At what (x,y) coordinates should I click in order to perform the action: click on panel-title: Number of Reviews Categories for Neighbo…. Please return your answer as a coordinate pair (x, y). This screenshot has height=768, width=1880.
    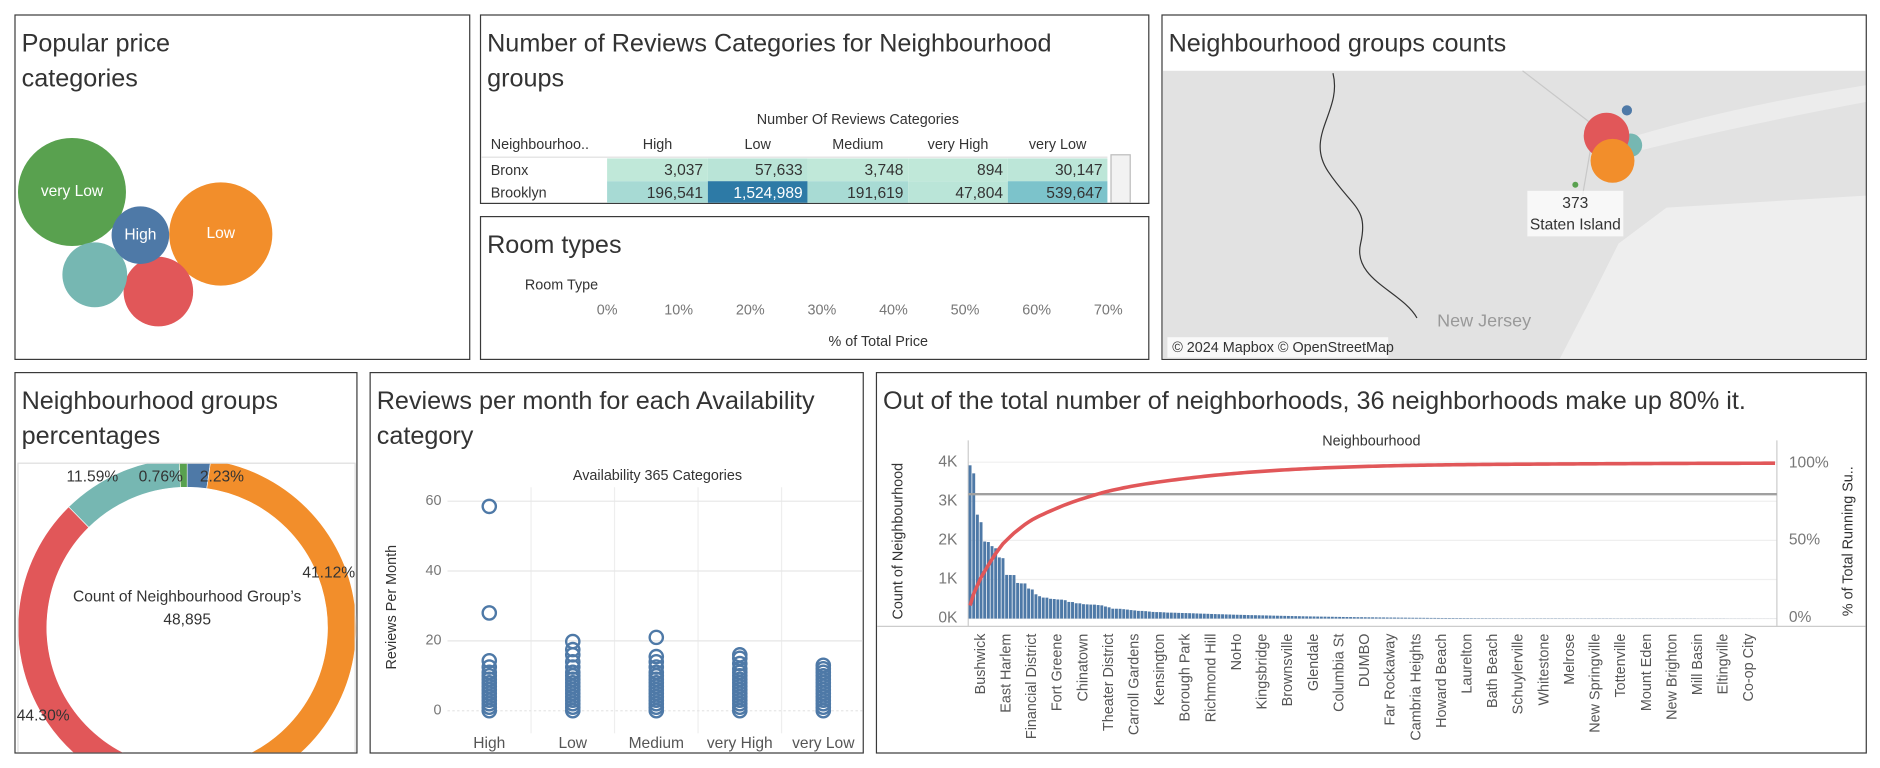
    Looking at the image, I should click on (769, 61).